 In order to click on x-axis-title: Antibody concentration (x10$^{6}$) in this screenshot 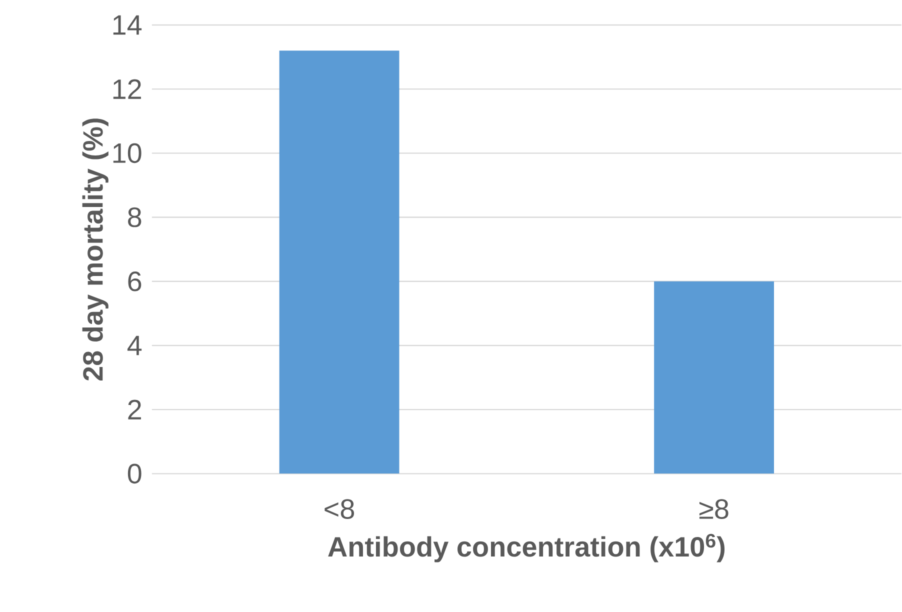, I will do `click(526, 548)`.